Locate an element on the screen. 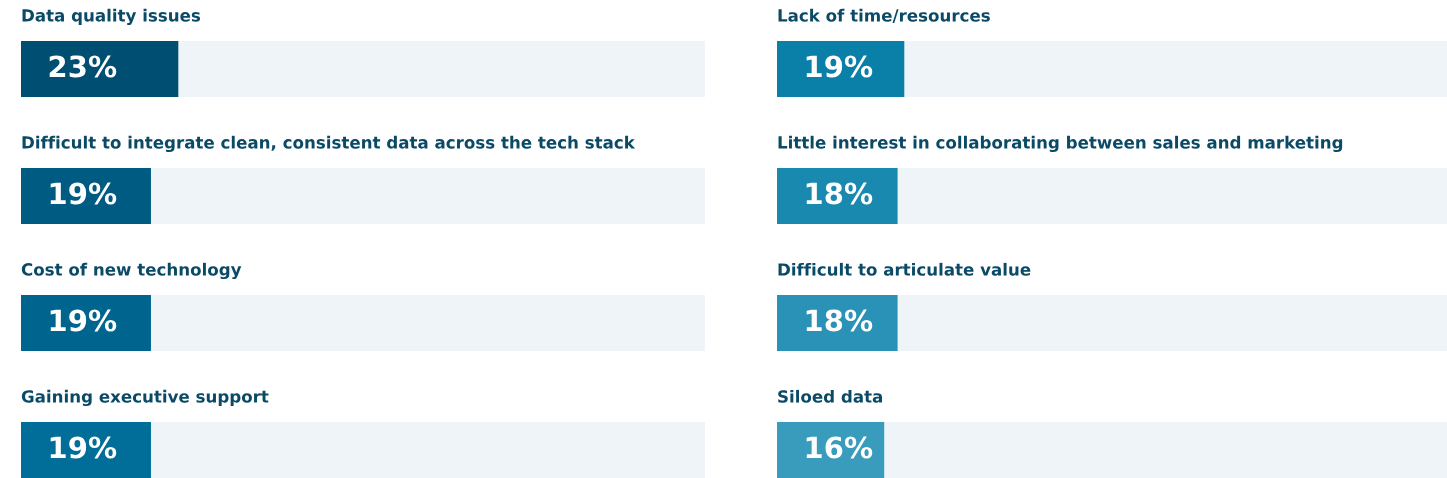 The image size is (1447, 478). category-label: Data quality issues is located at coordinates (111, 17).